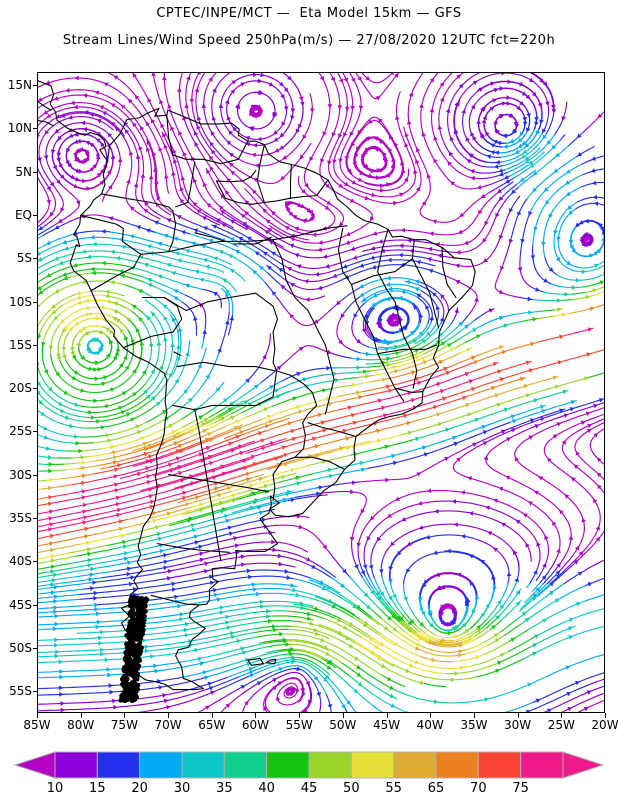 The width and height of the screenshot is (618, 800). I want to click on latitude-tick-mark, so click(35, 432).